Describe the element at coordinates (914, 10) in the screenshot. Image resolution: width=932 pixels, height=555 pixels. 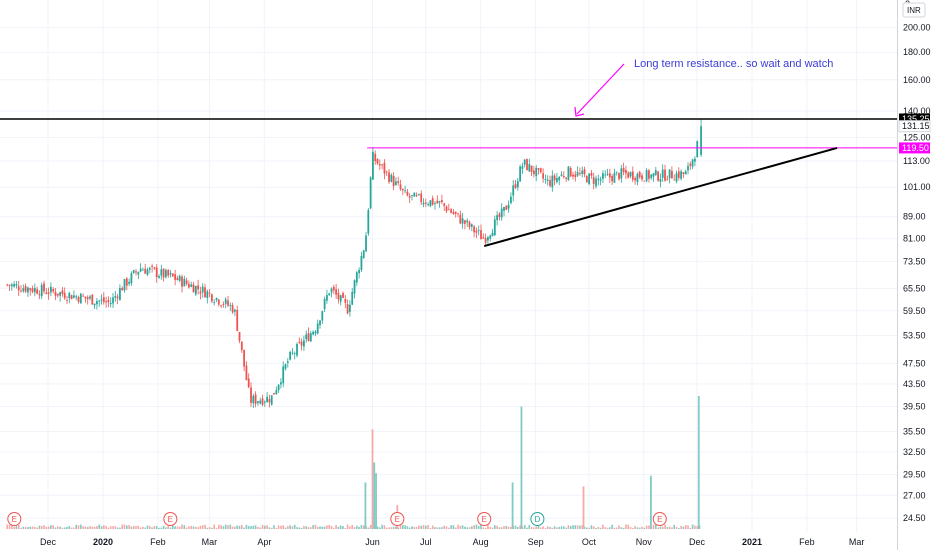
I see `currency-badge: INR` at that location.